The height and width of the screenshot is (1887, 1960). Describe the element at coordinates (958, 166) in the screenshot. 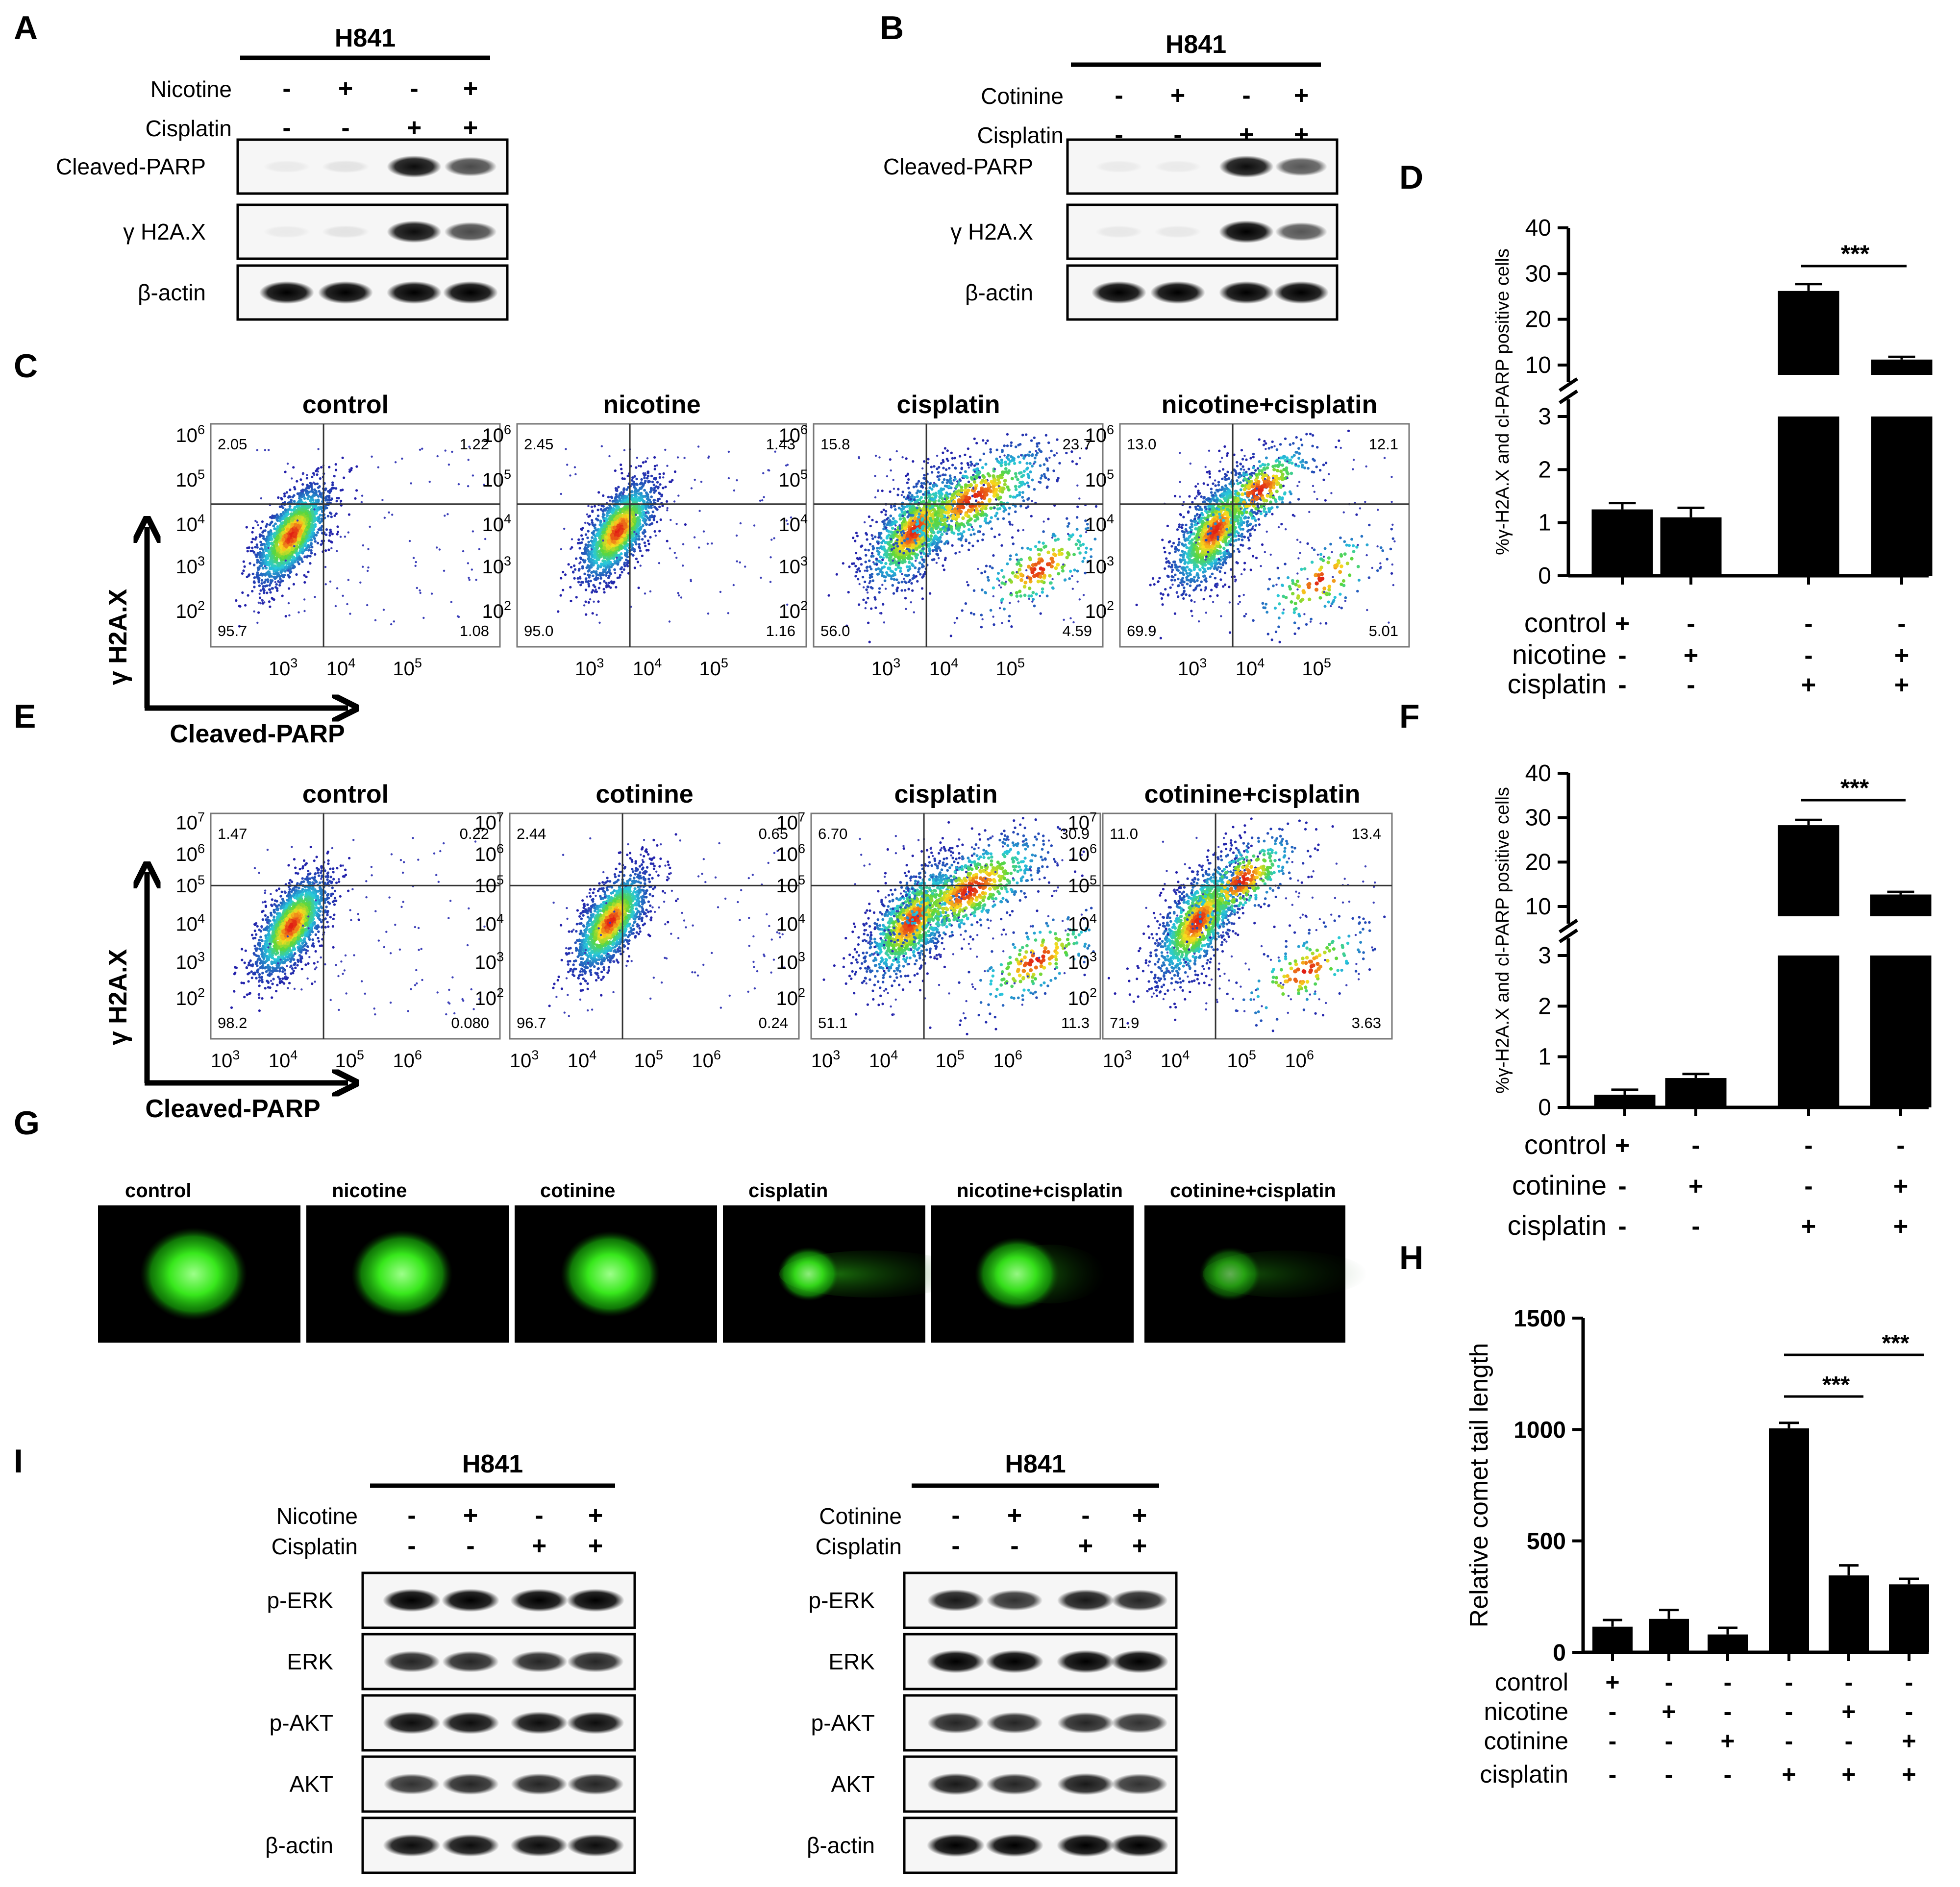

I see `protein-label: Cleaved-PARP` at that location.